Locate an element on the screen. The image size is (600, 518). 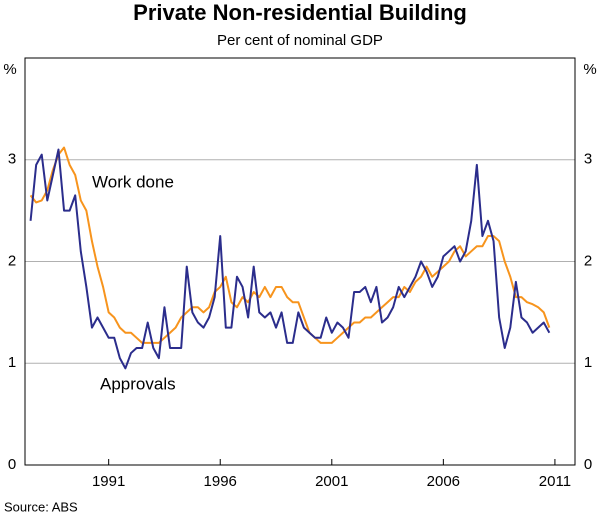
x-tick-label: 2001 is located at coordinates (331, 481).